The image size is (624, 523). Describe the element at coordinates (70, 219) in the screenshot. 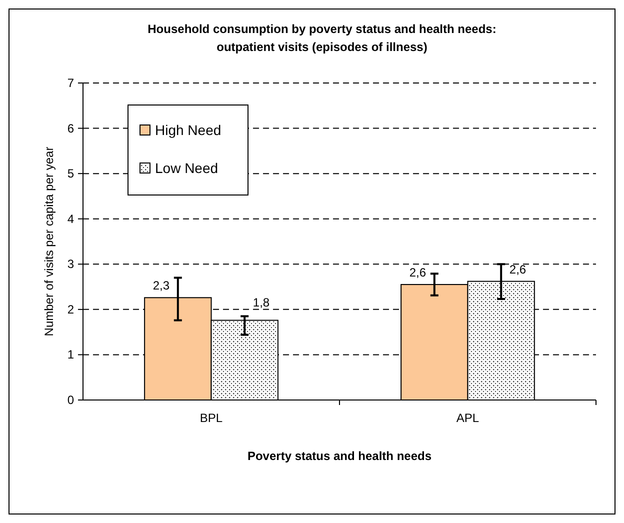

I see `y-tick-label: 4` at that location.